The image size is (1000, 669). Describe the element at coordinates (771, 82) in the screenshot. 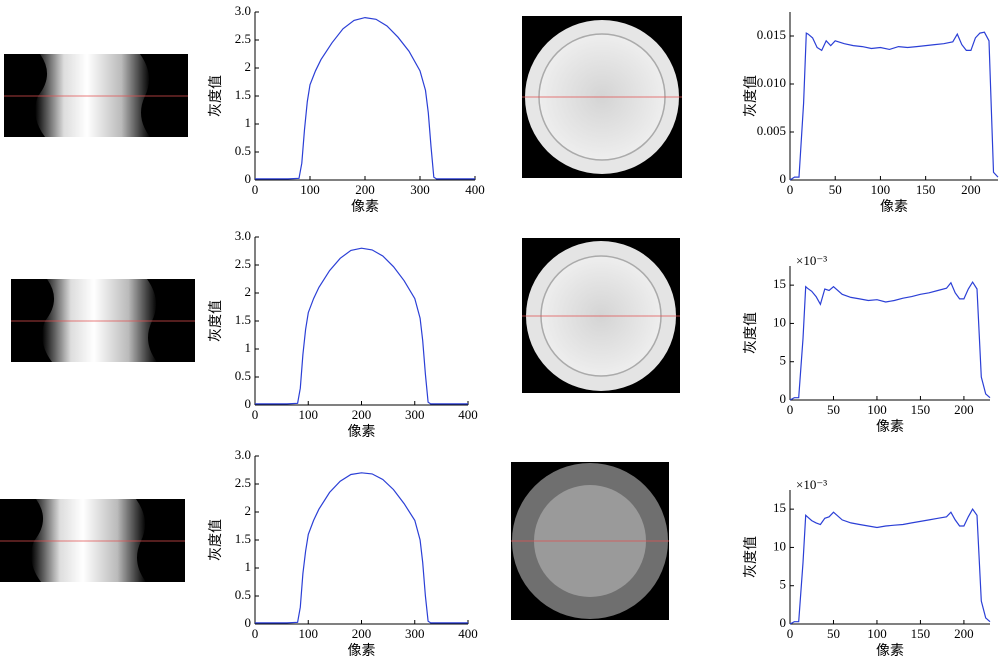

I see `y-tick-label: 0.010` at that location.